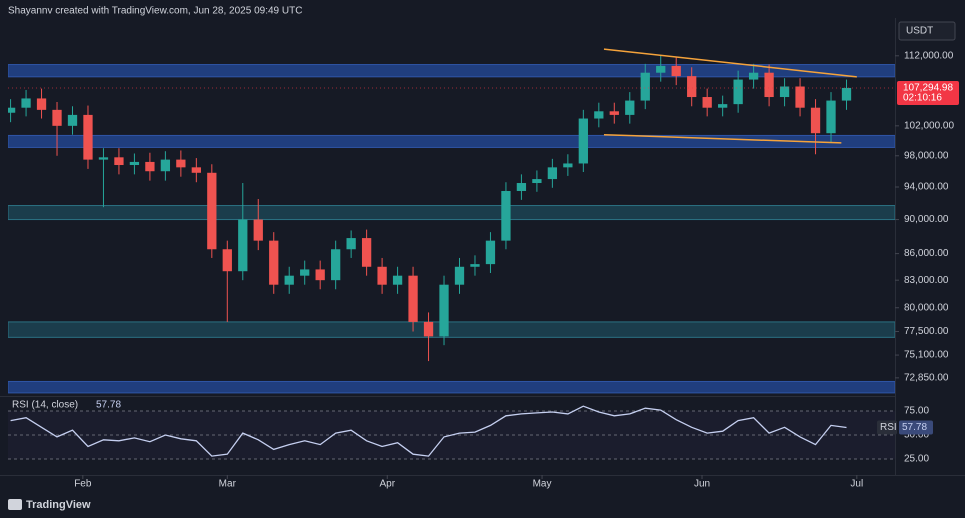 The width and height of the screenshot is (965, 518). What do you see at coordinates (228, 484) in the screenshot?
I see `x-tick-label: Mar` at bounding box center [228, 484].